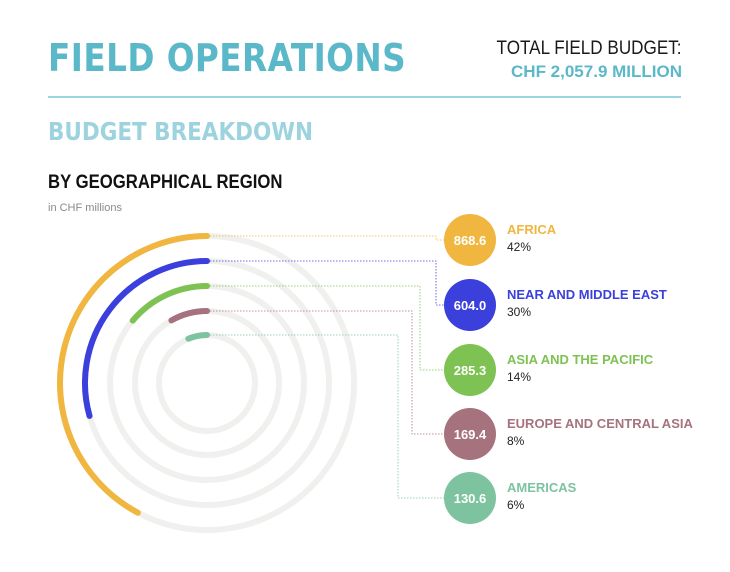 The height and width of the screenshot is (572, 730). I want to click on page-title: FIELD OPERATIONS, so click(227, 58).